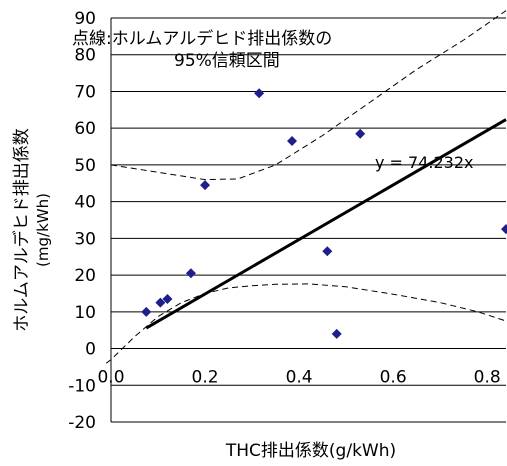 The width and height of the screenshot is (507, 466). Describe the element at coordinates (85, 166) in the screenshot. I see `y-tick-label: 50` at that location.